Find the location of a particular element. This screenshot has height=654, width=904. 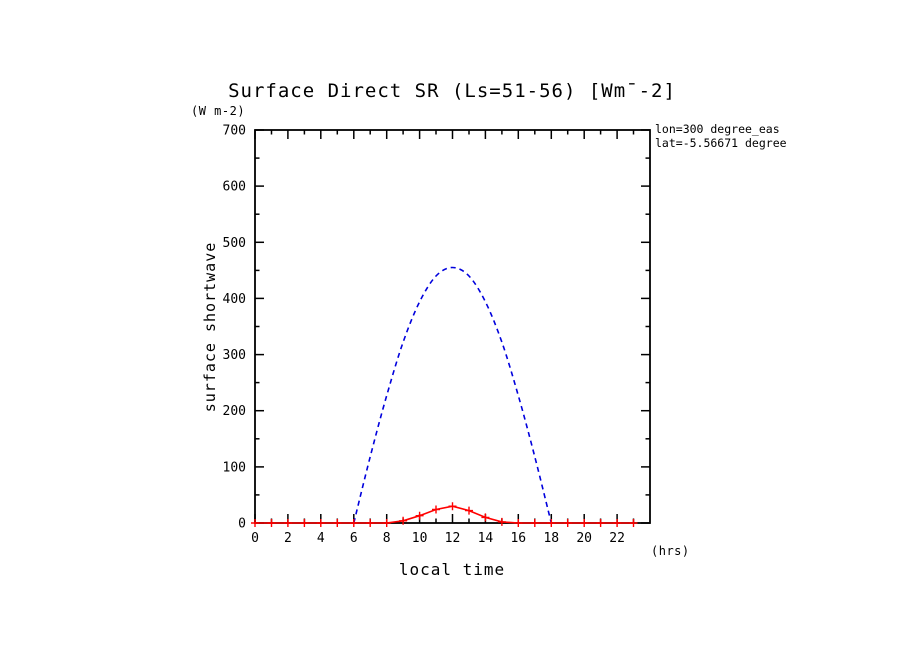

y-tick-label: 200 is located at coordinates (234, 411).